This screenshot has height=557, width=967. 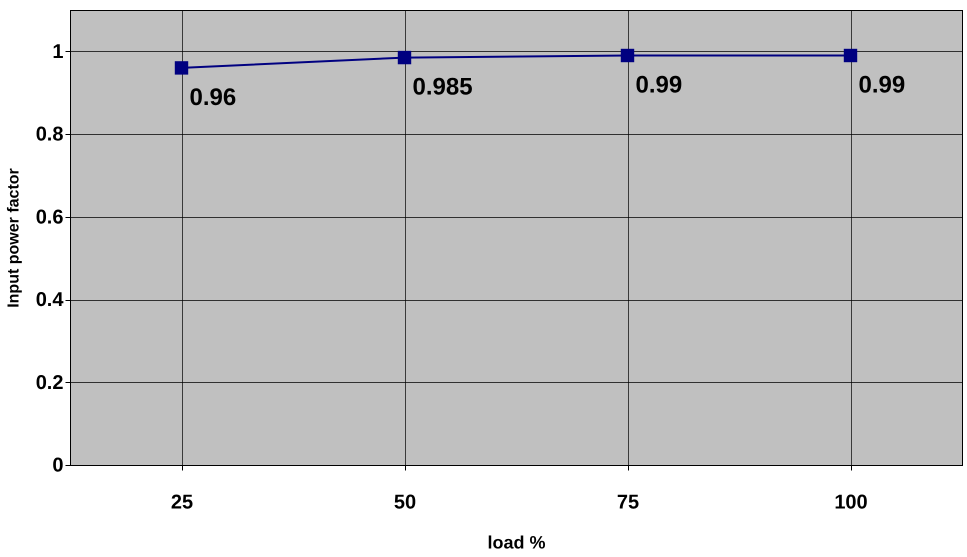 I want to click on y-tick-label: 0.6, so click(x=50, y=217).